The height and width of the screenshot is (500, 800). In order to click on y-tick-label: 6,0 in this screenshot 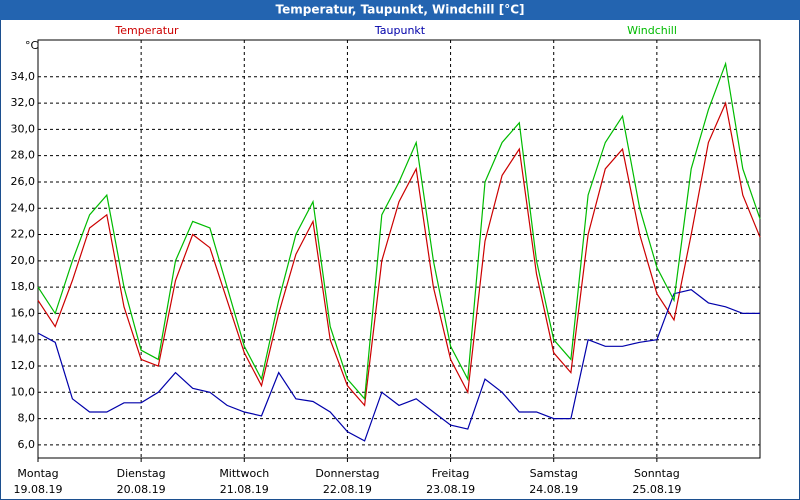, I will do `click(27, 444)`.